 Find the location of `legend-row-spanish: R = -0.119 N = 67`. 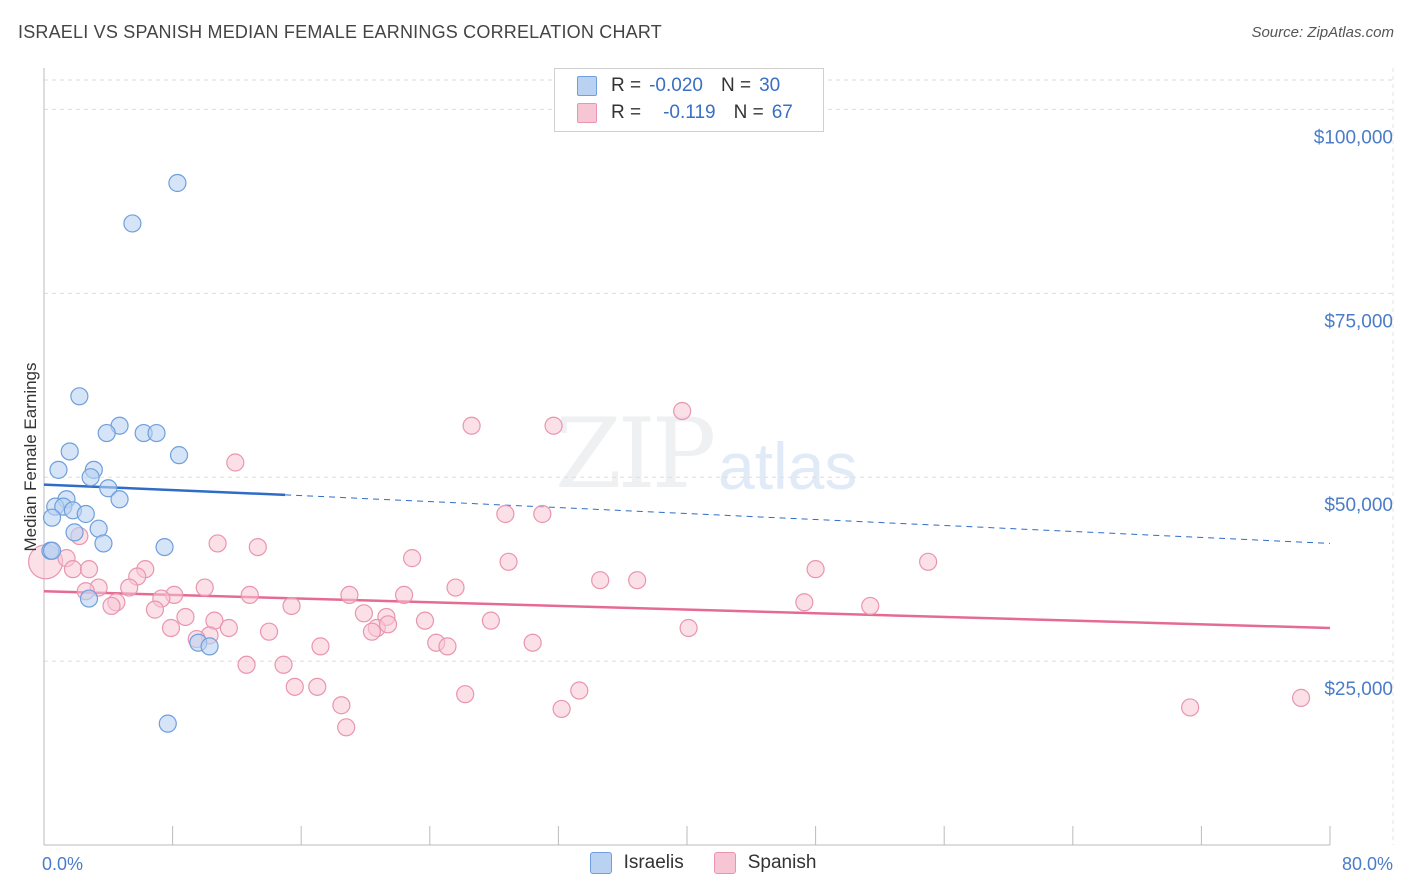

legend-row-spanish: R = -0.119 N = 67 is located at coordinates (685, 113).